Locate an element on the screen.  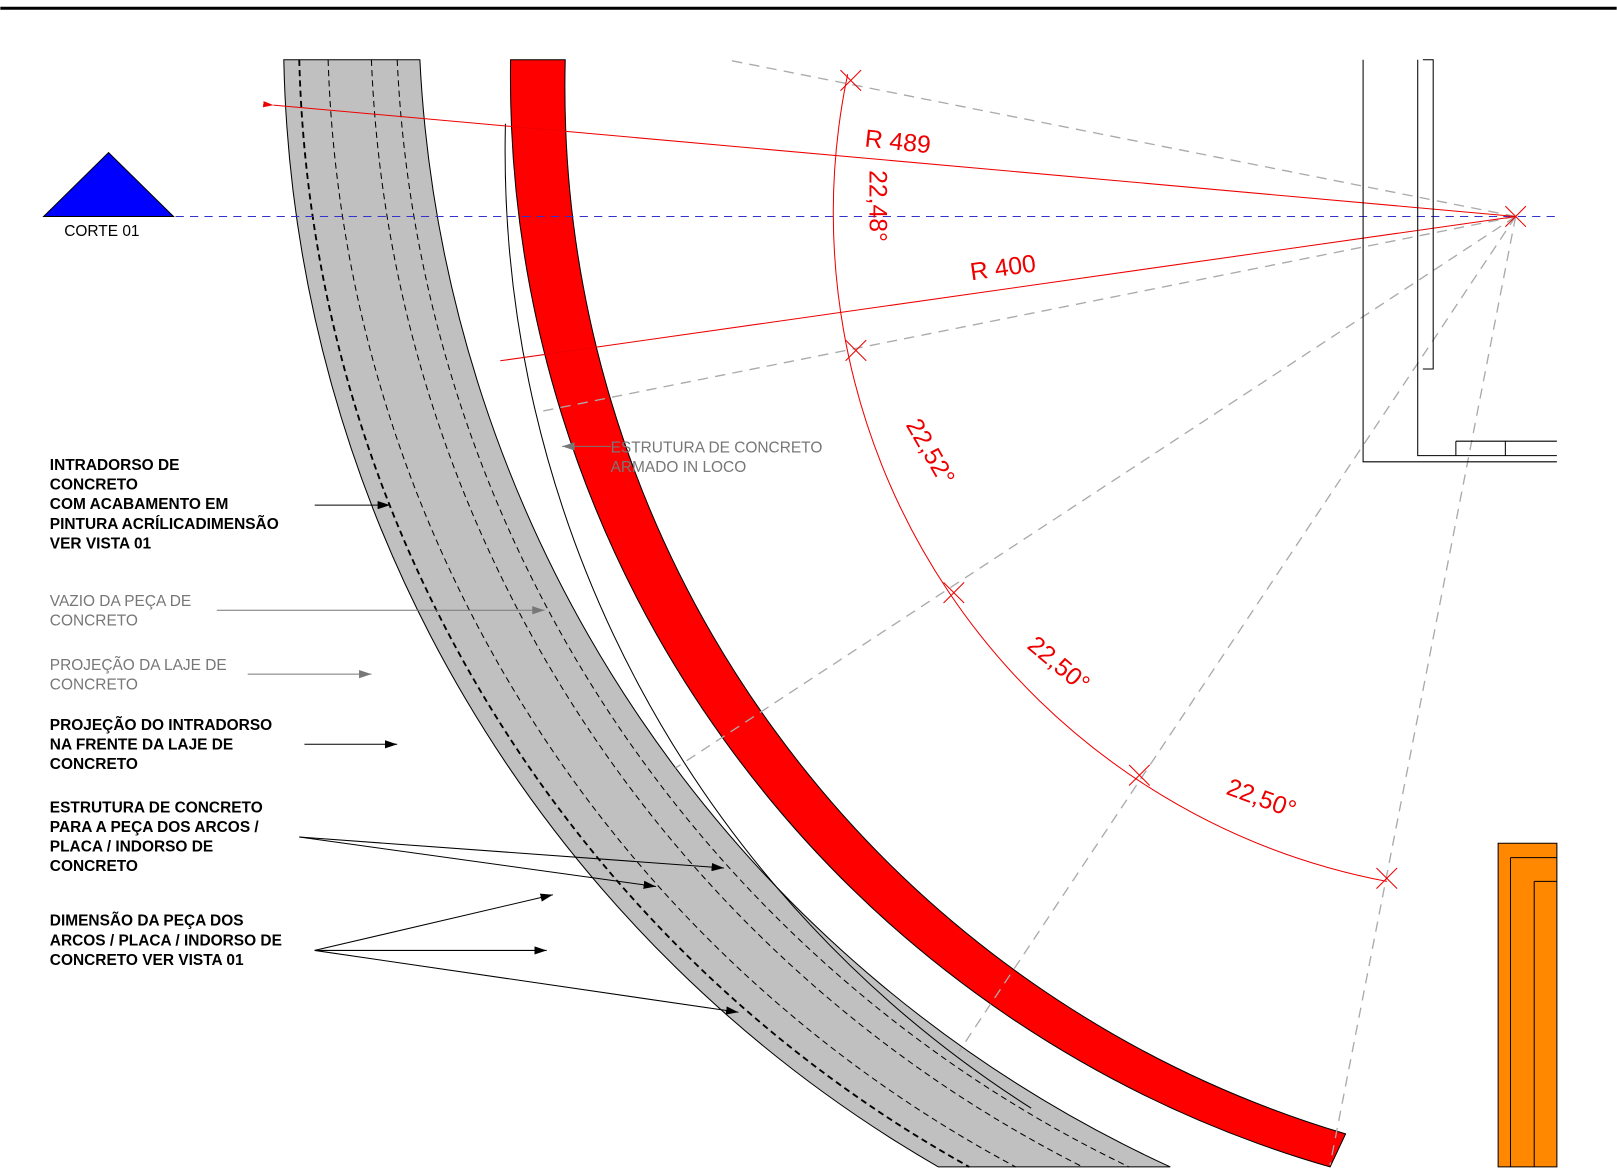
note-line: NA FRENTE DA LAJE DE is located at coordinates (141, 744).